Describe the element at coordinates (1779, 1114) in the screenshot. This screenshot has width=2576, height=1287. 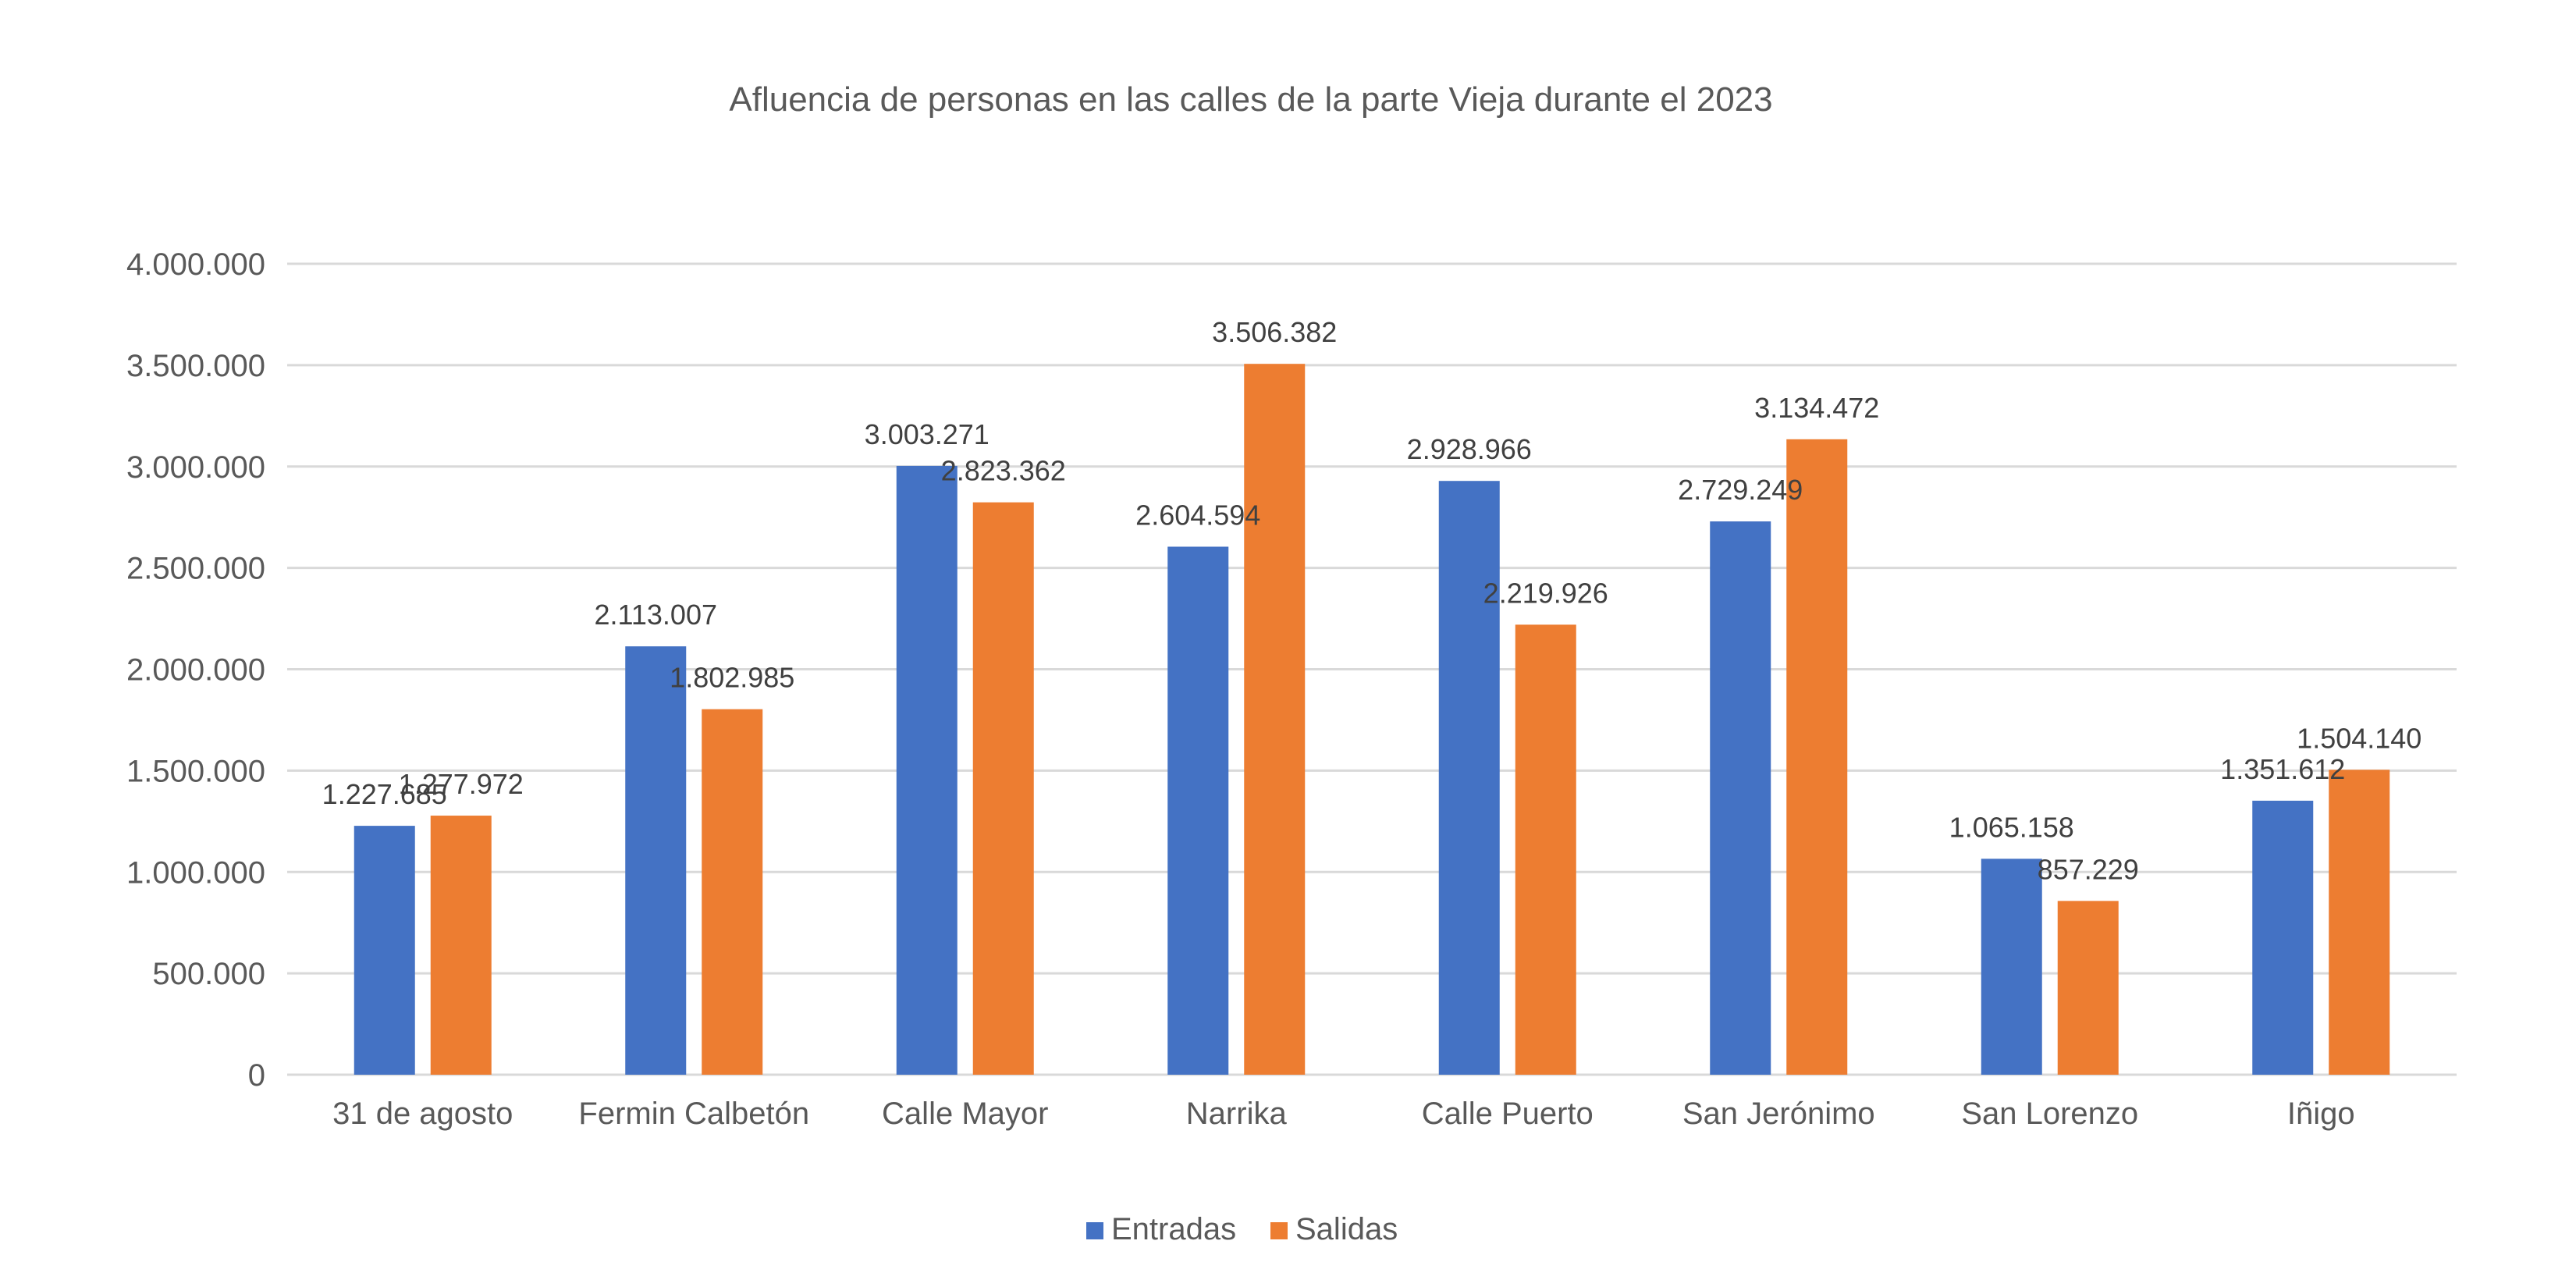
I see `x-tick-label: San Jerónimo` at that location.